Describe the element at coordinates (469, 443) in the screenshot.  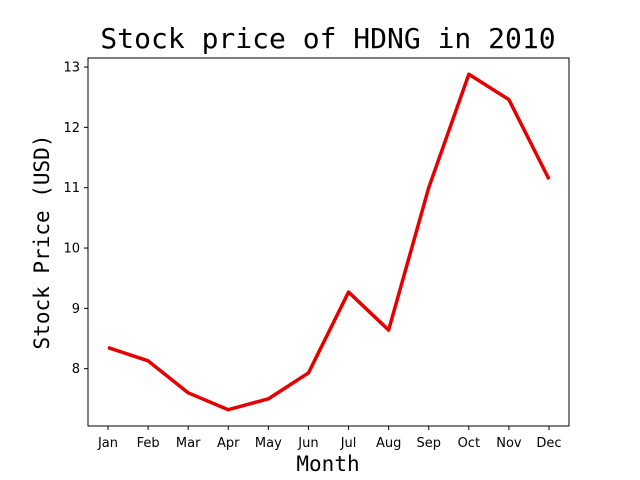
I see `x-tick-label: Oct` at that location.